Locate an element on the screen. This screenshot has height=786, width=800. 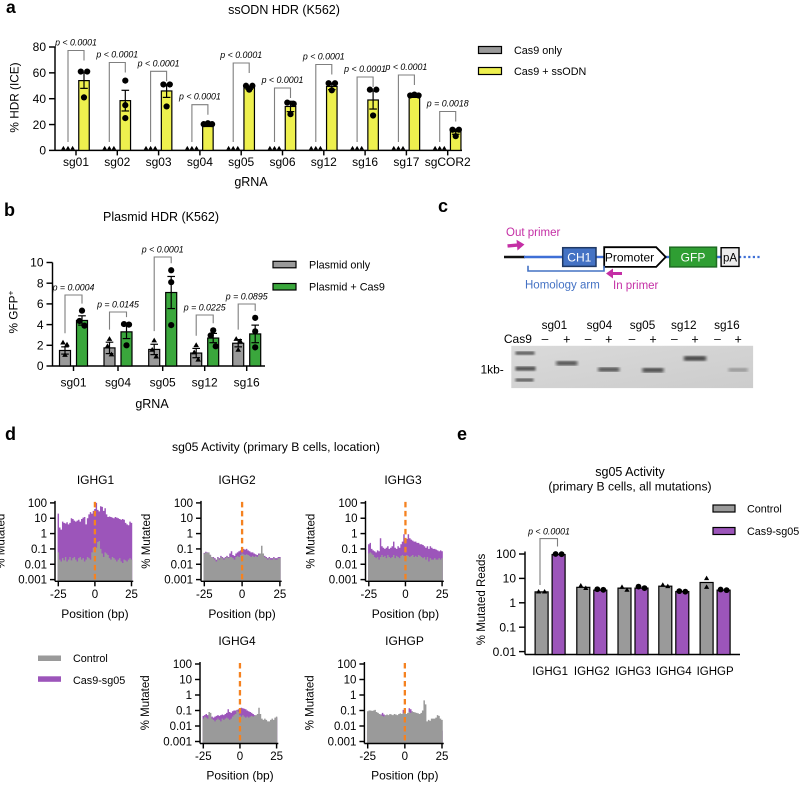
svg-text: % Mutated Reads is located at coordinates (482, 600).